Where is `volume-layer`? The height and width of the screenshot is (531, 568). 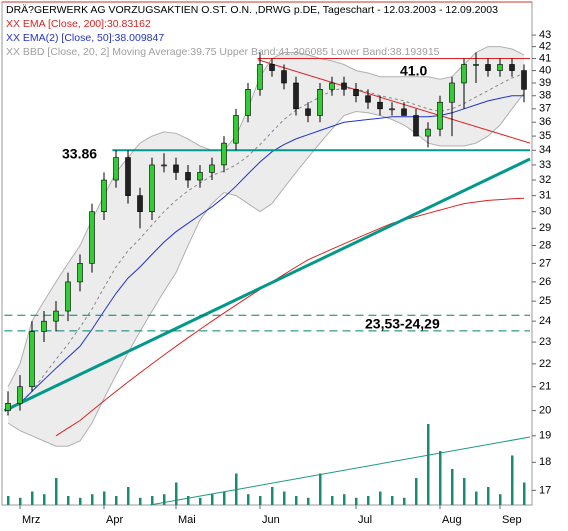 volume-layer is located at coordinates (266, 464).